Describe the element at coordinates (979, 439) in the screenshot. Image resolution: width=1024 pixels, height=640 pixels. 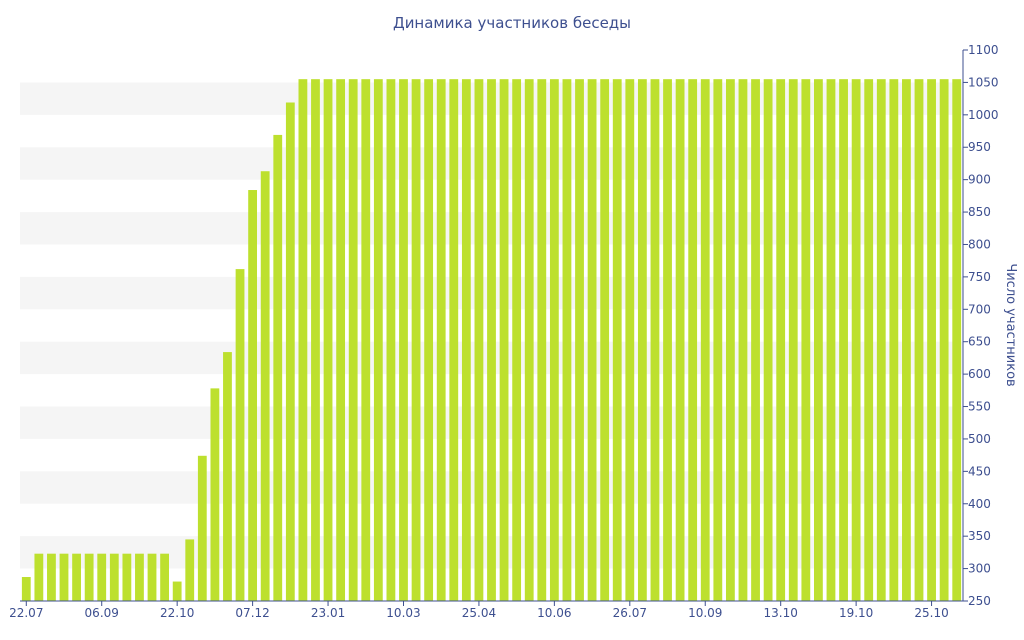
I see `y-tick-label: 500` at that location.